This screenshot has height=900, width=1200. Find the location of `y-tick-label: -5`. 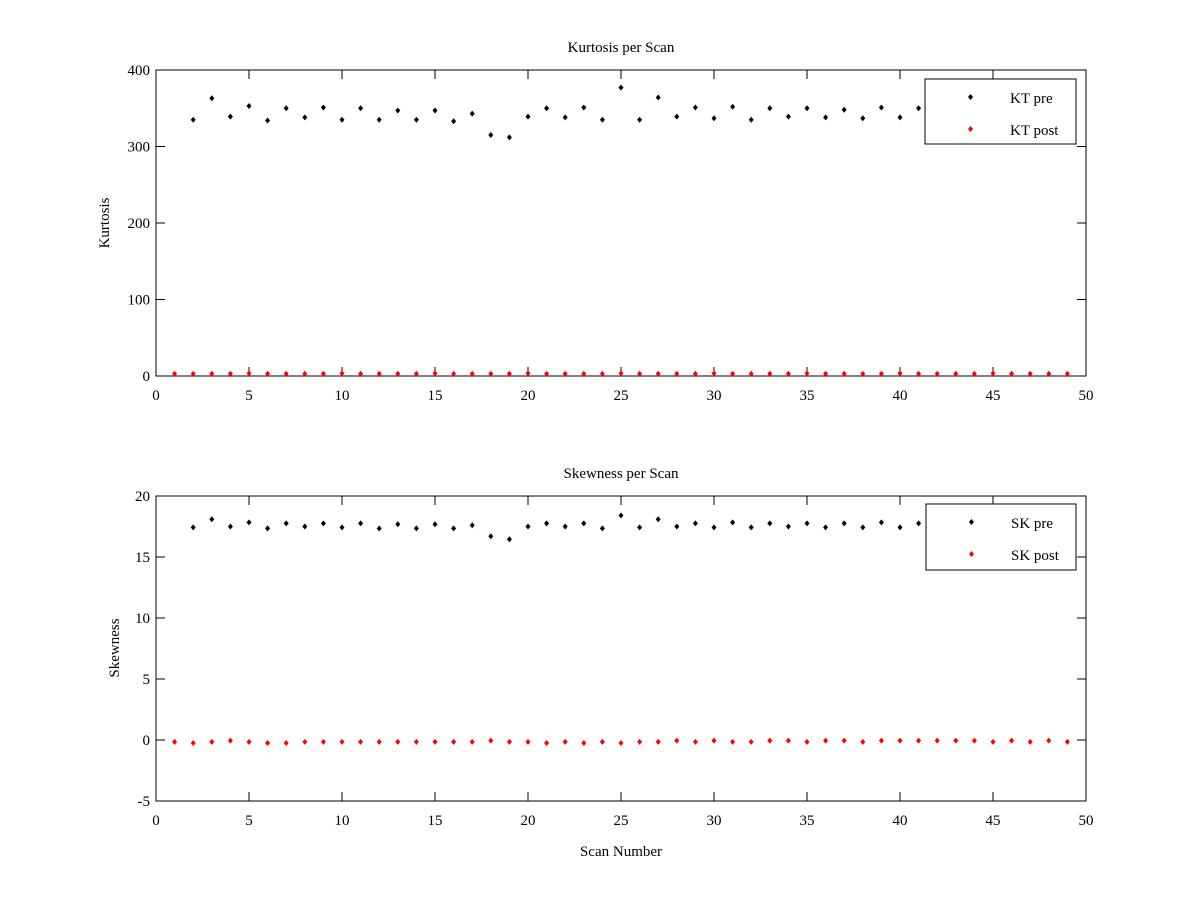

y-tick-label: -5 is located at coordinates (144, 802).